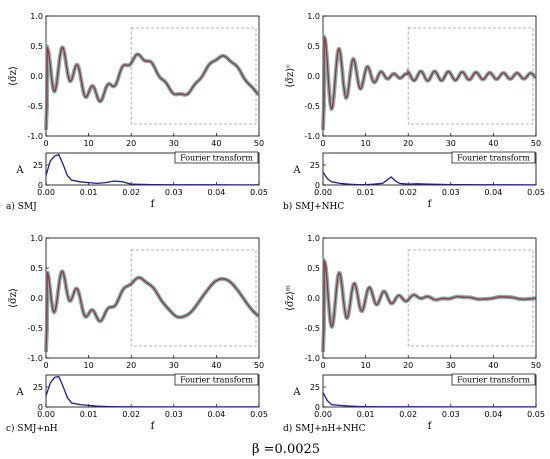 The height and width of the screenshot is (459, 550). What do you see at coordinates (32, 428) in the screenshot?
I see `panel-caption: c) SMJ+nH` at bounding box center [32, 428].